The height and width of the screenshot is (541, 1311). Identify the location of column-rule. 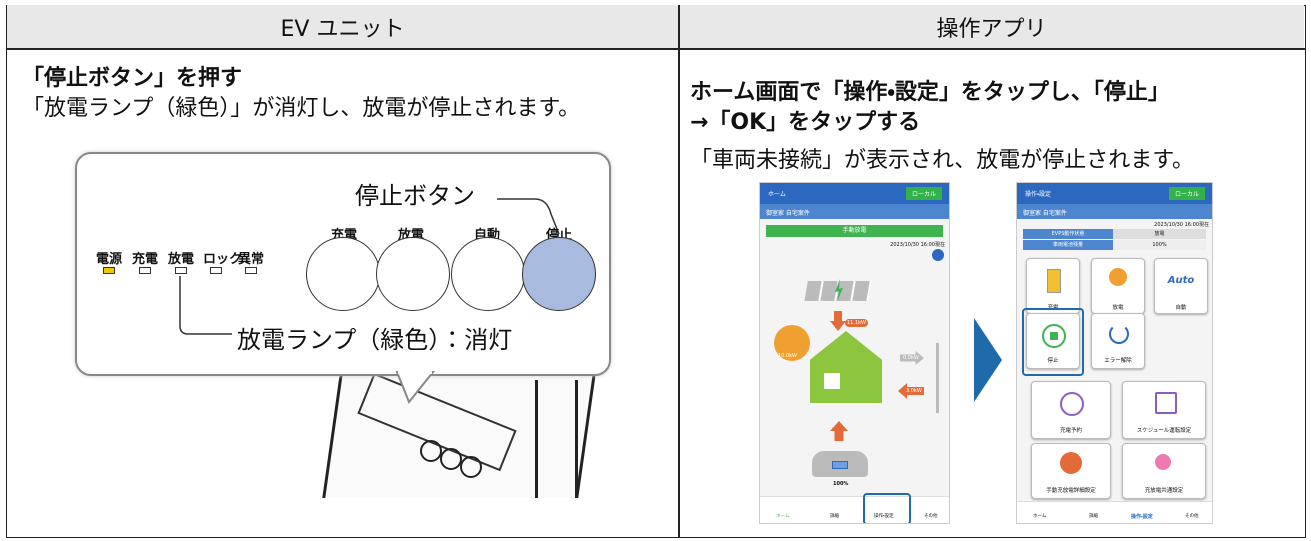
(679, 271).